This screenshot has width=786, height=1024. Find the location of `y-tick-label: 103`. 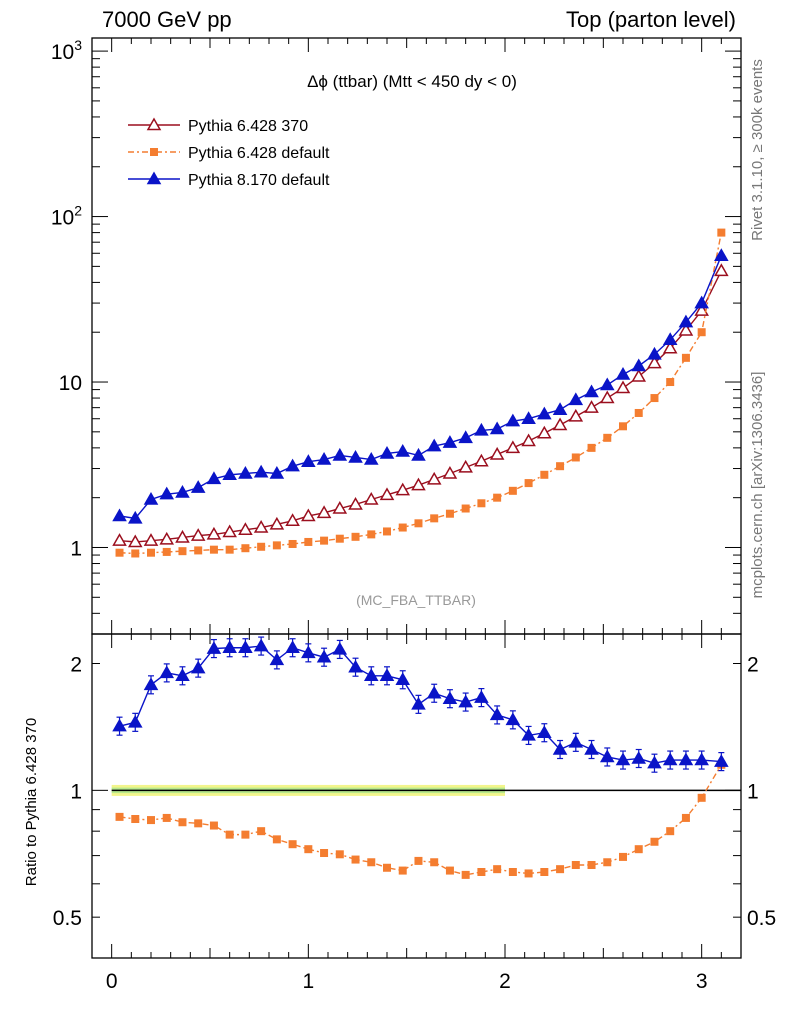

y-tick-label: 103 is located at coordinates (66, 50).